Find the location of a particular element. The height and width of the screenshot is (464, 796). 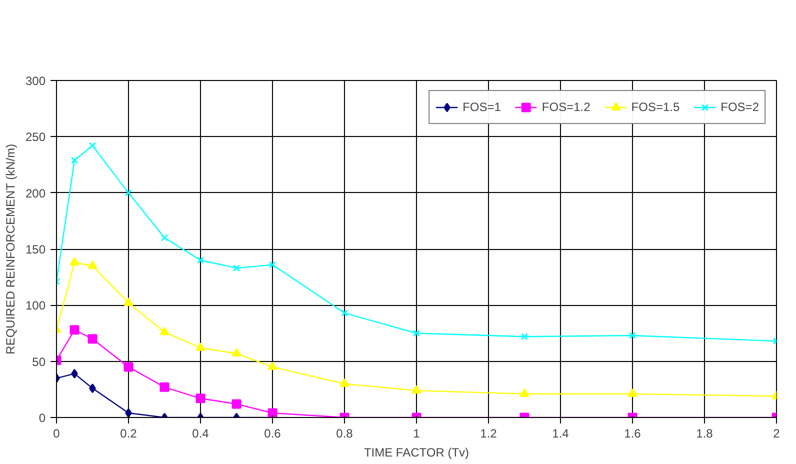

x-tick-label: 1 is located at coordinates (416, 433).